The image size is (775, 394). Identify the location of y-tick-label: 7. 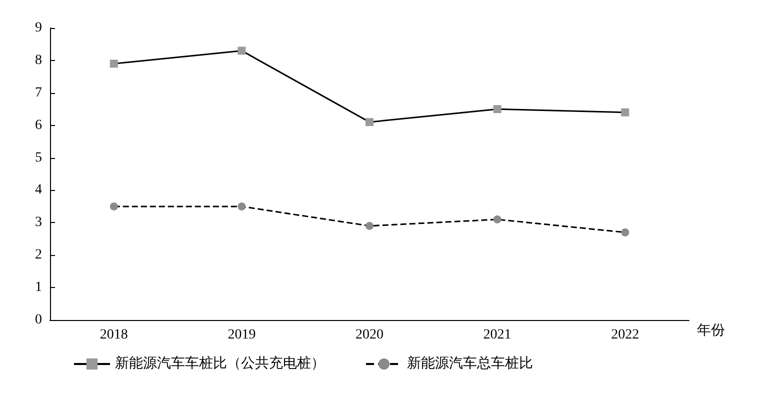
(38, 92).